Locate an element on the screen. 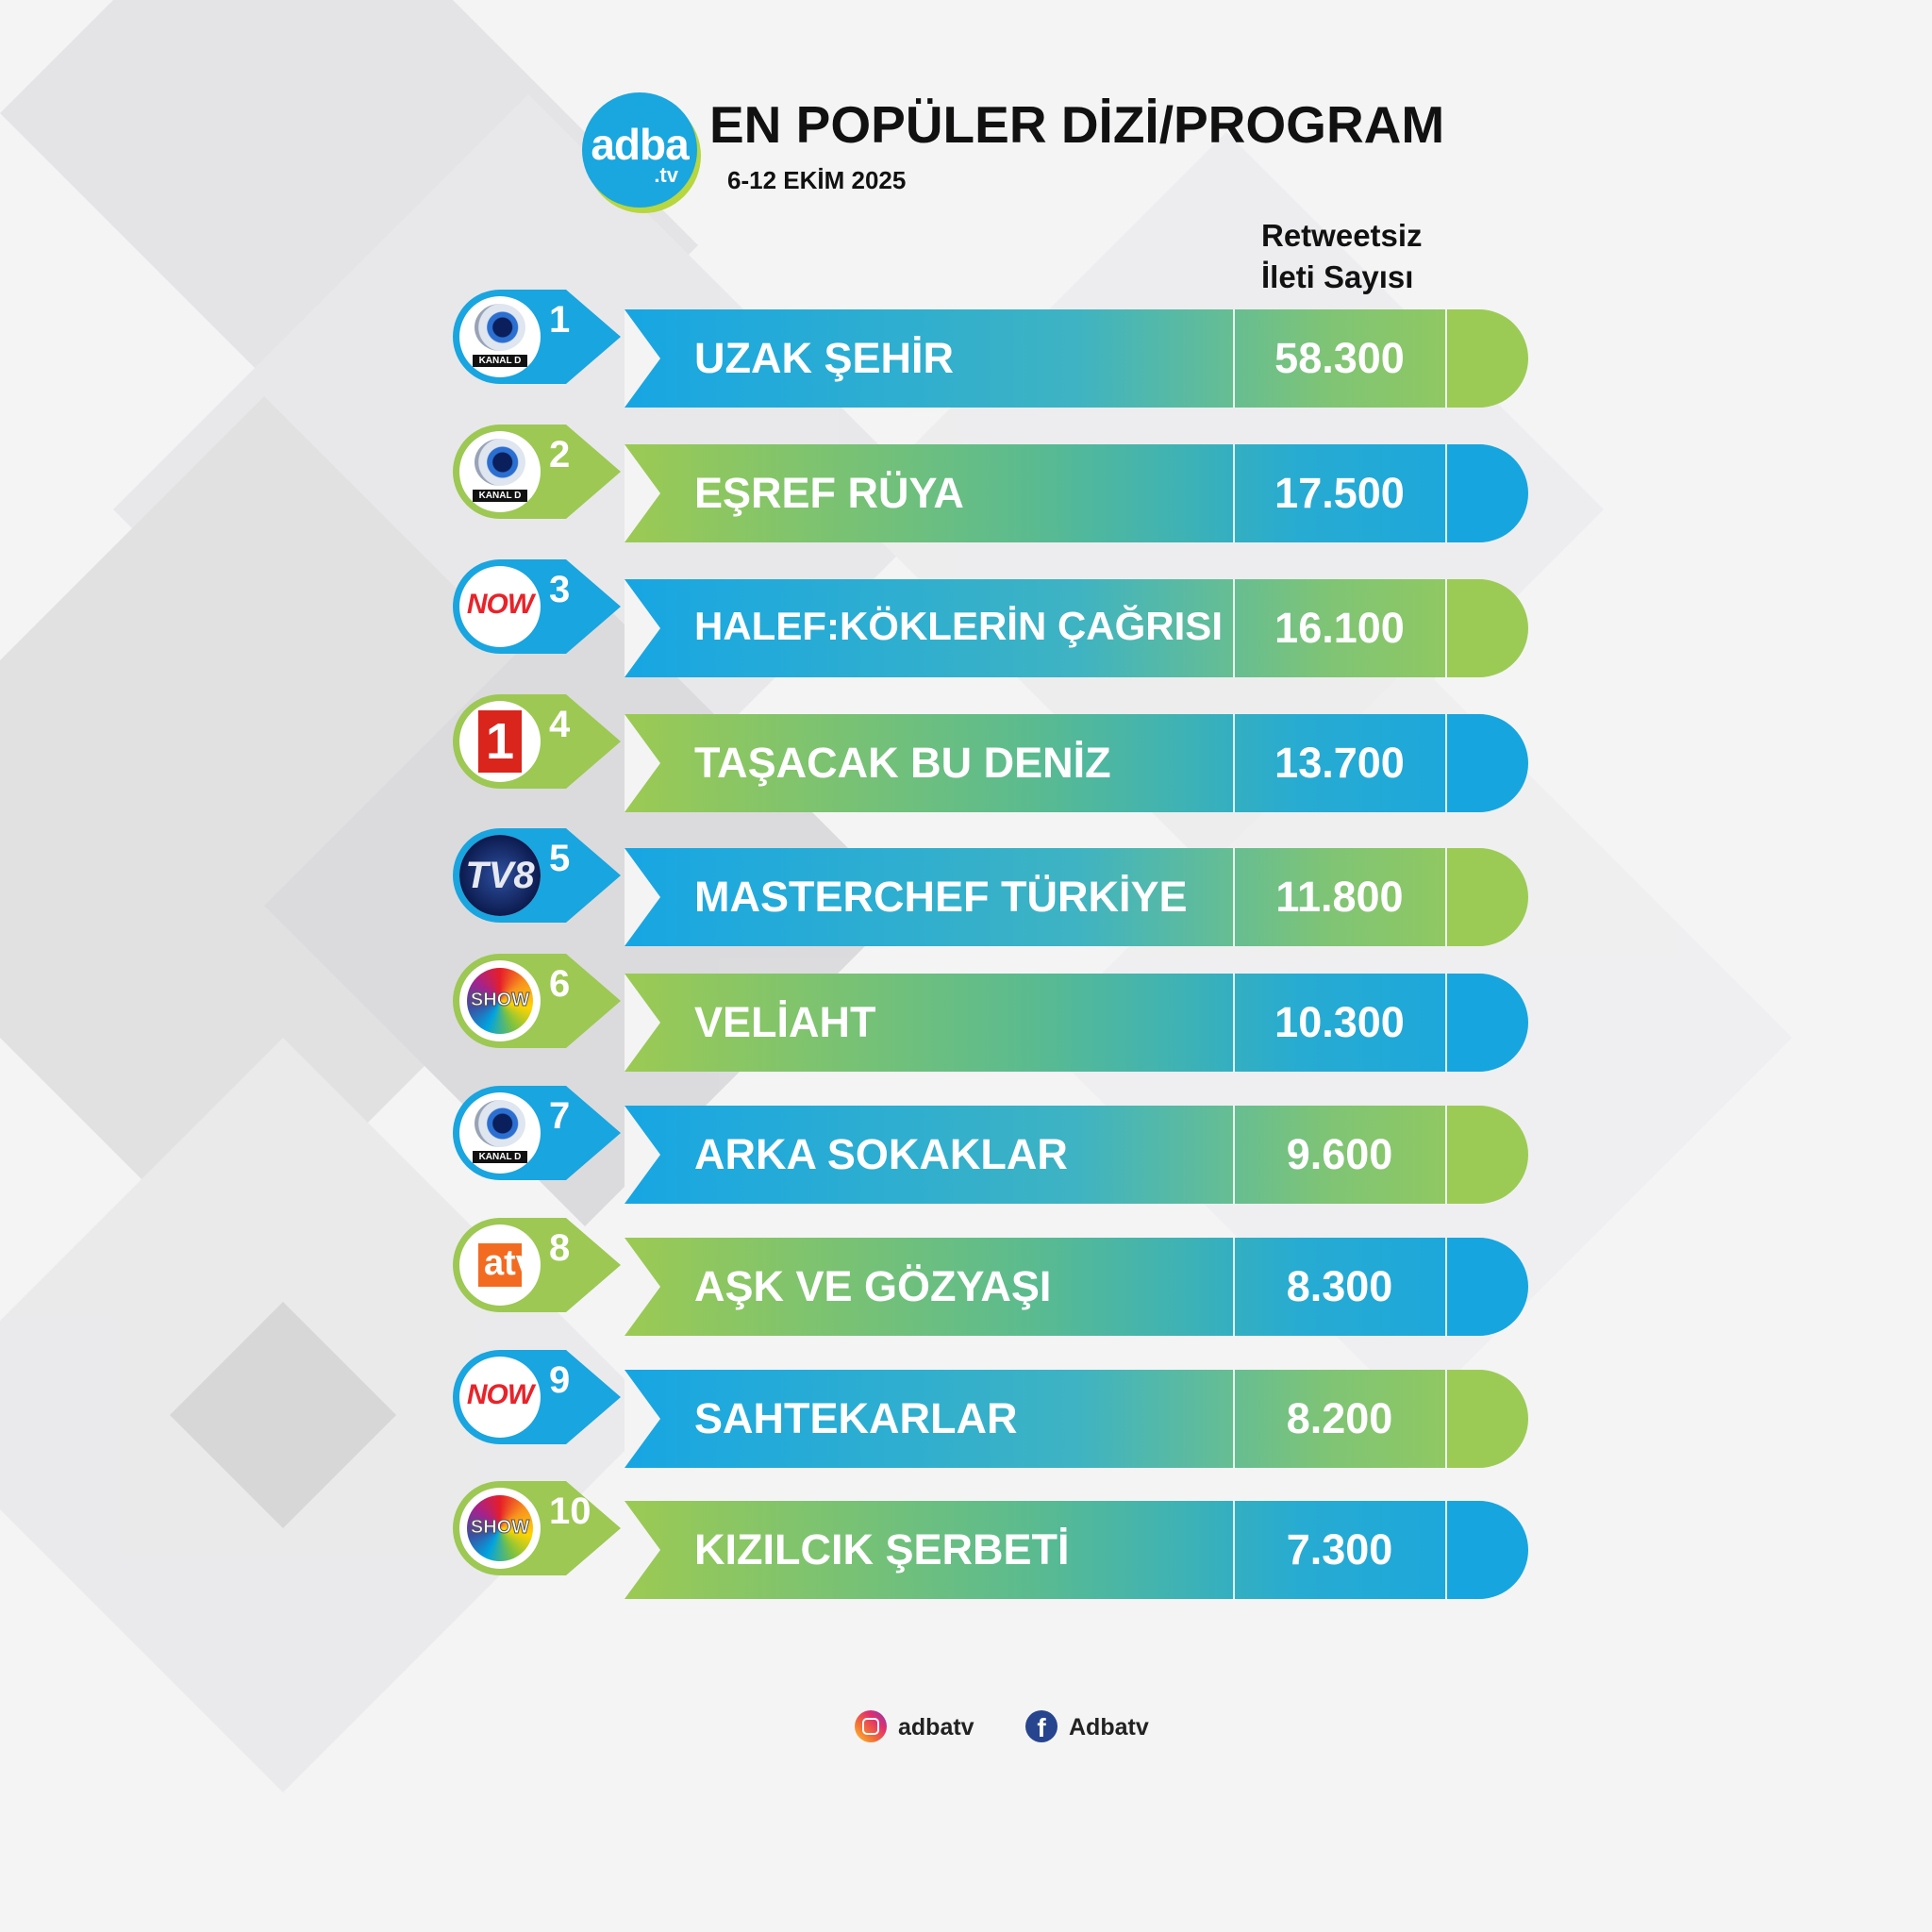 This screenshot has height=1932, width=1932. post-count: 11.800 is located at coordinates (1339, 897).